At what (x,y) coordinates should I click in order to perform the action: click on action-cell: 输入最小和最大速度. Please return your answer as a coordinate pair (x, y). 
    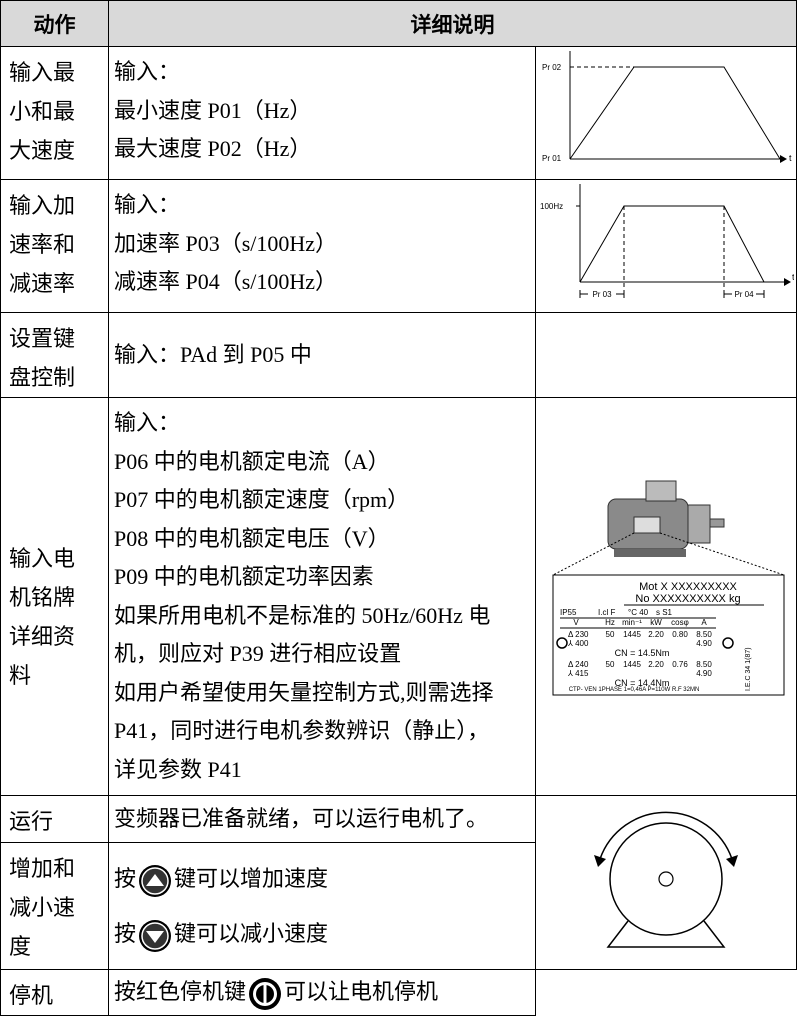
    Looking at the image, I should click on (54, 113).